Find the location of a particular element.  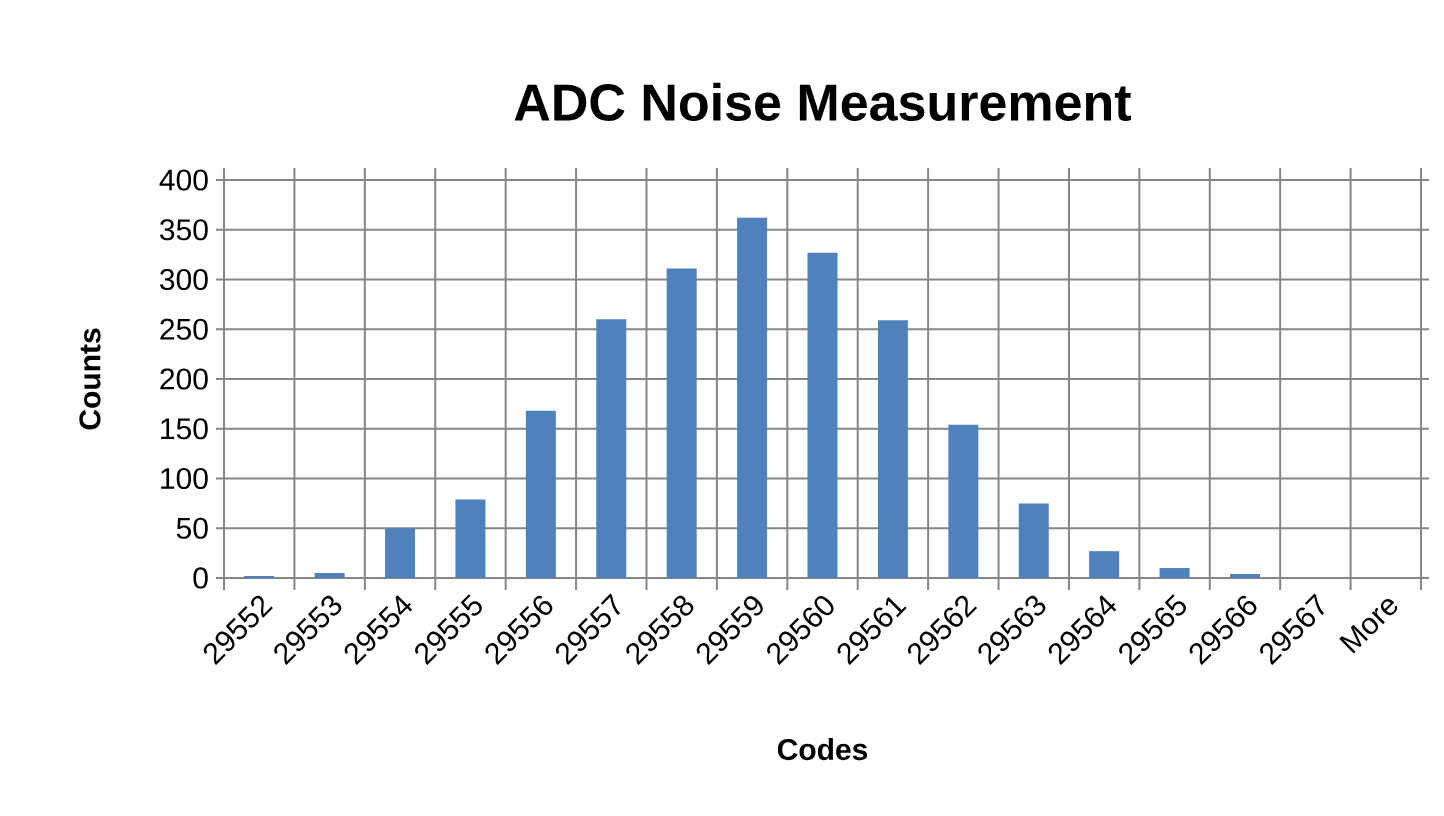

y-tick-label: 350 is located at coordinates (184, 230).